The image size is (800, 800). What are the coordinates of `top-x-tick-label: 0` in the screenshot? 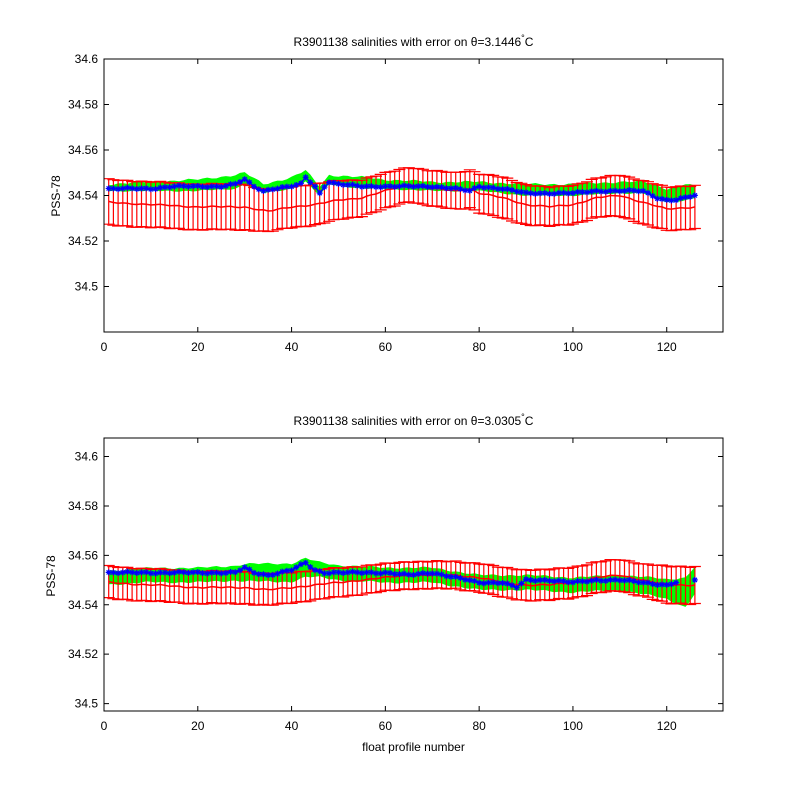 It's located at (104, 347).